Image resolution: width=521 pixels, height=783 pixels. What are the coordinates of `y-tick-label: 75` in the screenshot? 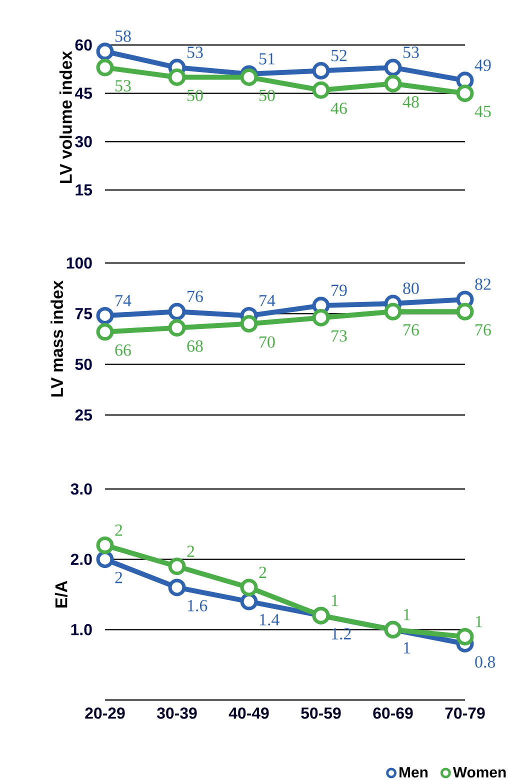 It's located at (83, 314).